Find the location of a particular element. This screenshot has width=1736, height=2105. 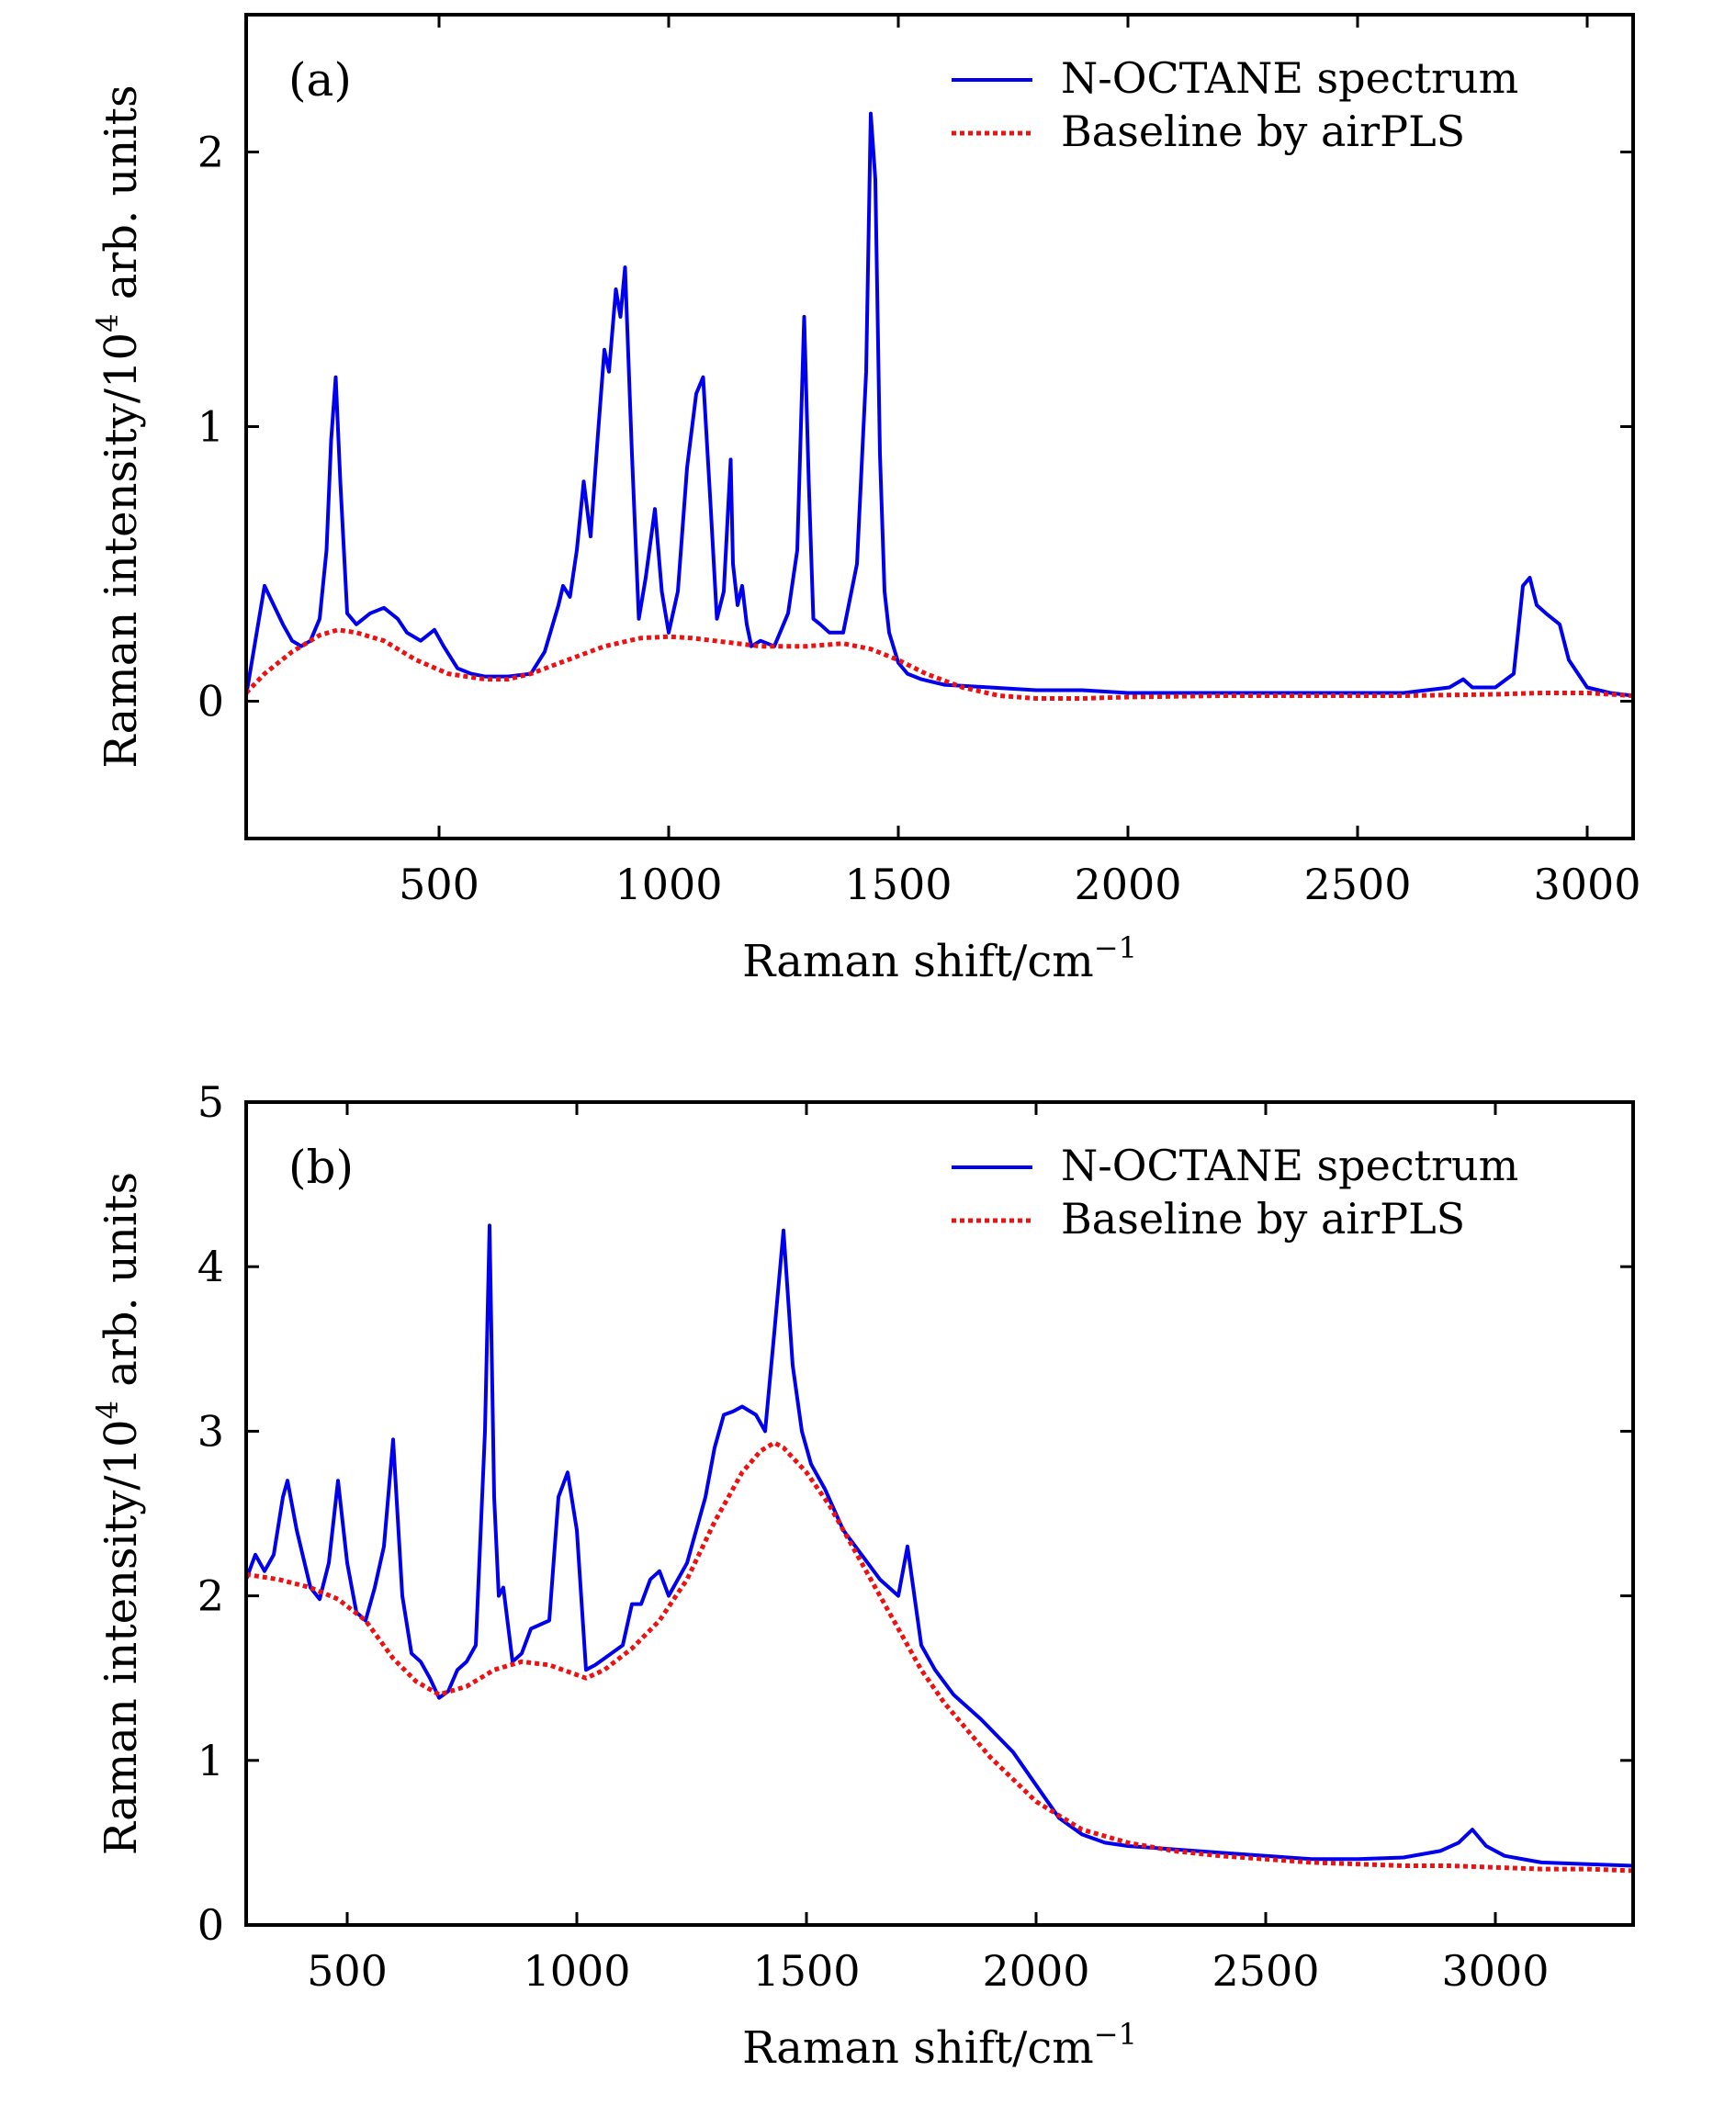

y-tick-label: 4 is located at coordinates (210, 1266).